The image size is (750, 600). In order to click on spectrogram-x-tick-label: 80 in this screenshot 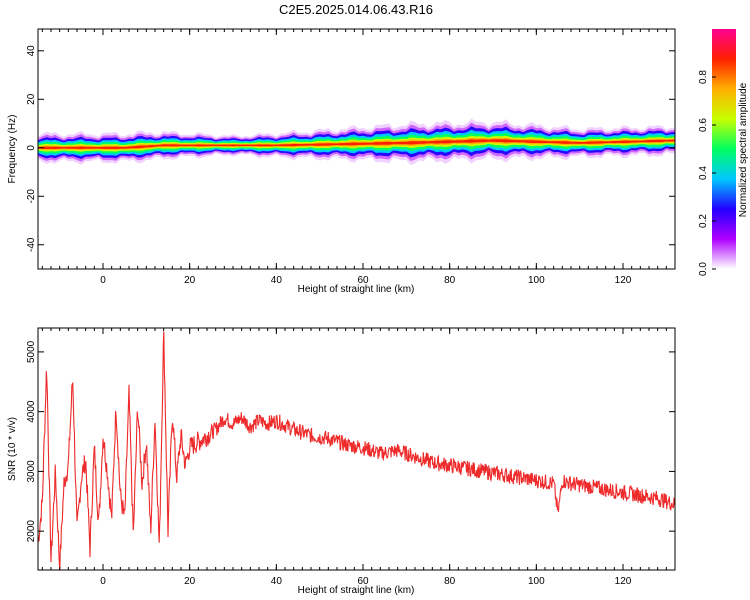, I will do `click(450, 280)`.